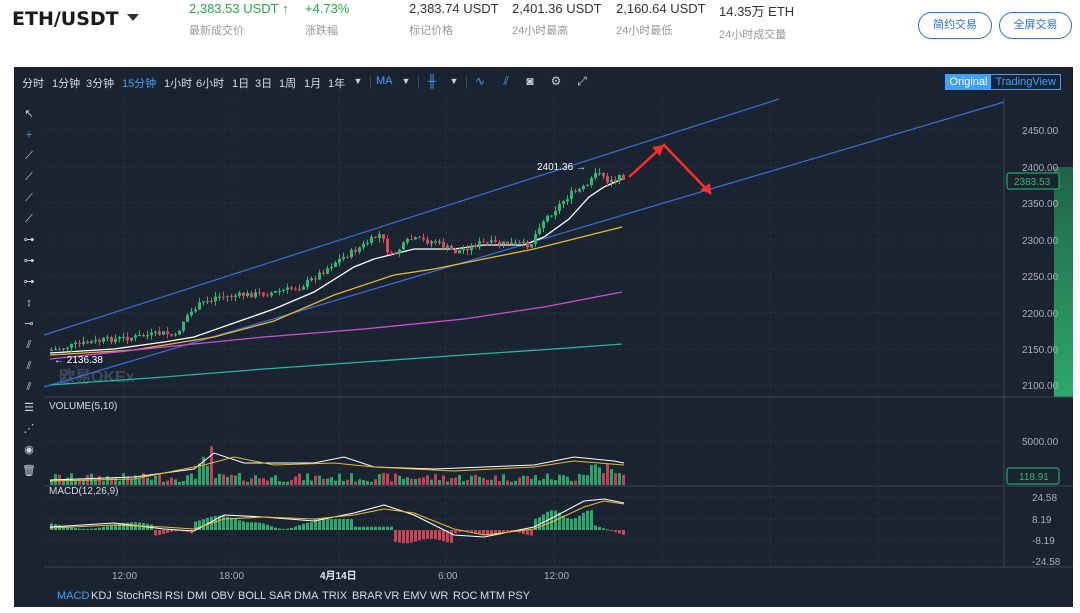 The width and height of the screenshot is (1080, 613). I want to click on pitchfork-icon: ⫽, so click(29, 387).